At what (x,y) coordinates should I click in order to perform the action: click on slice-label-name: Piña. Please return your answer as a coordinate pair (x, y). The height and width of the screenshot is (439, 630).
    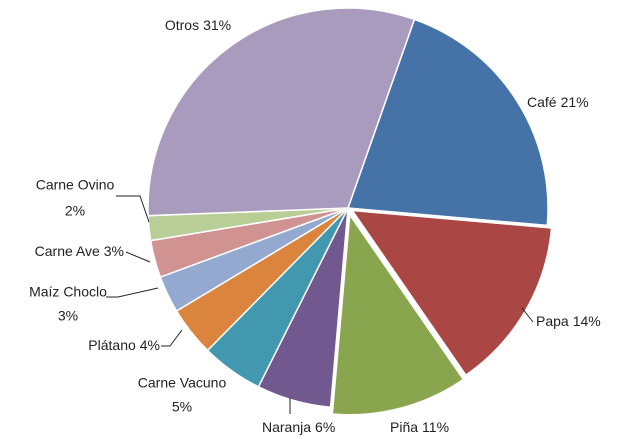
    Looking at the image, I should click on (404, 427).